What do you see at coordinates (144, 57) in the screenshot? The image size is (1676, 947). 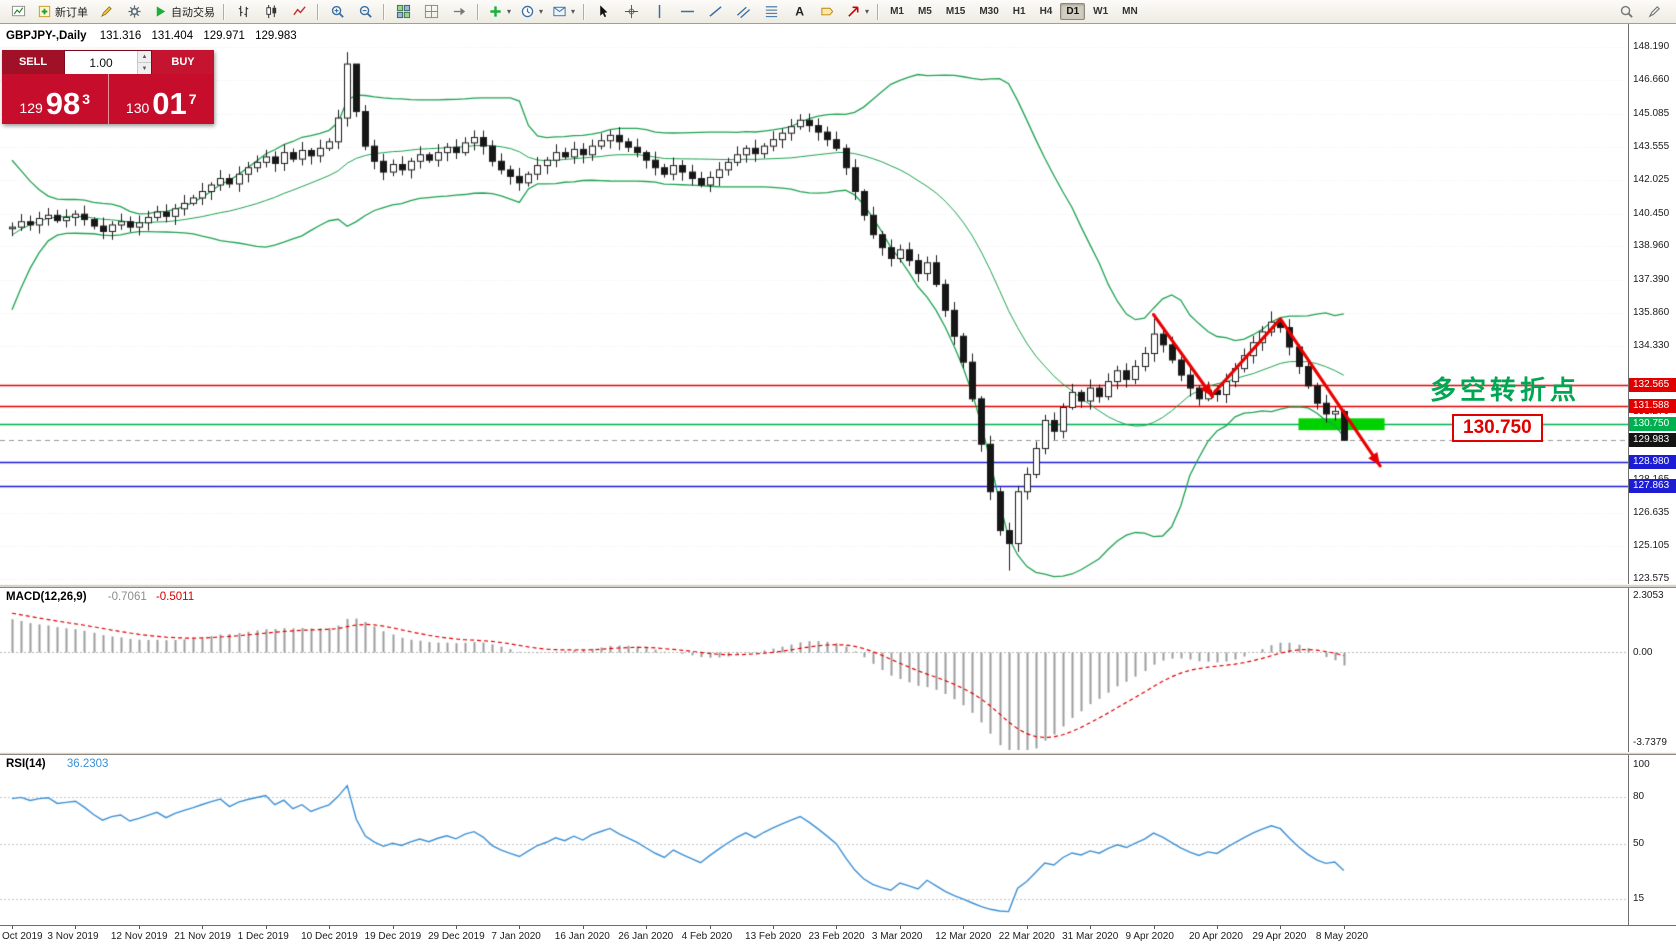 I see `volume-increase-button: ▲` at bounding box center [144, 57].